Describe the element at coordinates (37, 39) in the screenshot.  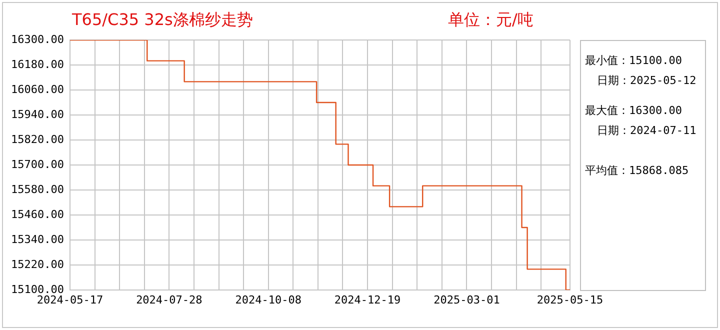
I see `y-tick-label: 16300.00` at that location.